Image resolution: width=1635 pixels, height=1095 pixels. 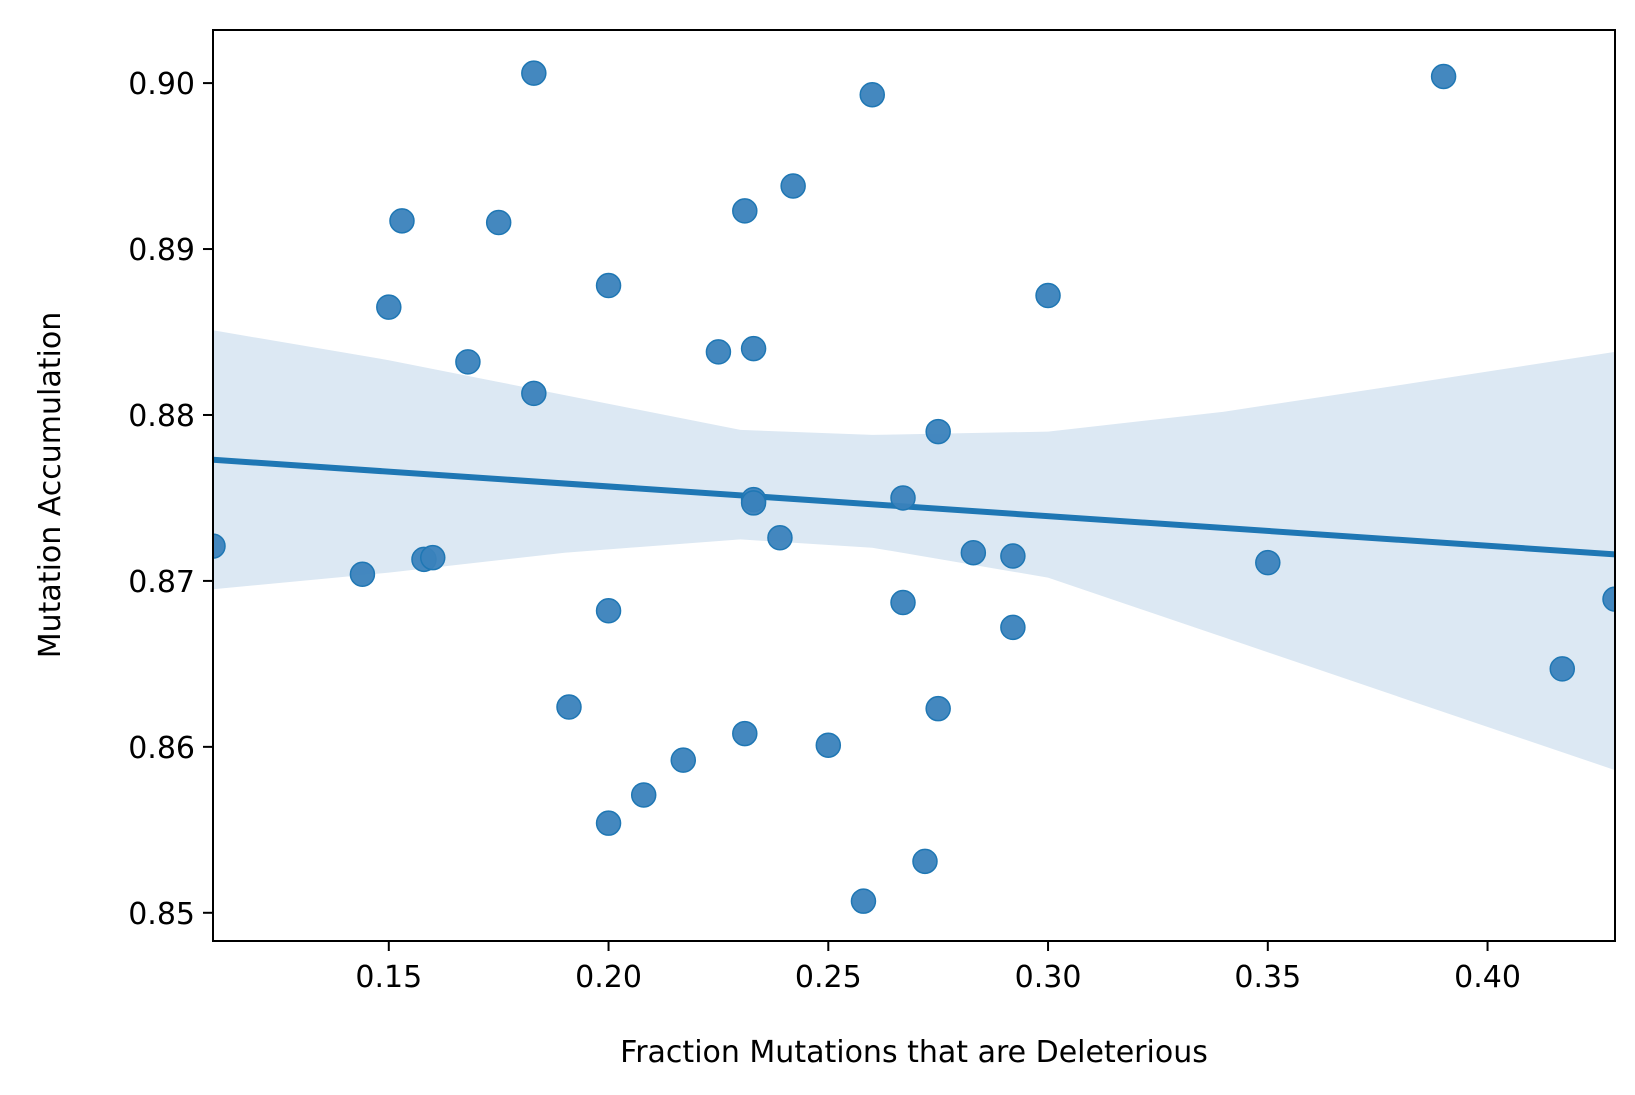 What do you see at coordinates (1048, 977) in the screenshot?
I see `x-tick-label: 0.30` at bounding box center [1048, 977].